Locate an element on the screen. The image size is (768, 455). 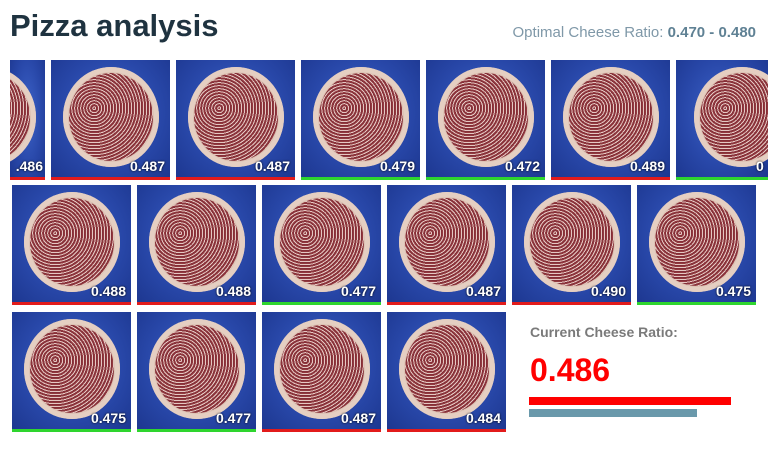
optimal-label: Optimal Cheese Ratio: is located at coordinates (588, 32).